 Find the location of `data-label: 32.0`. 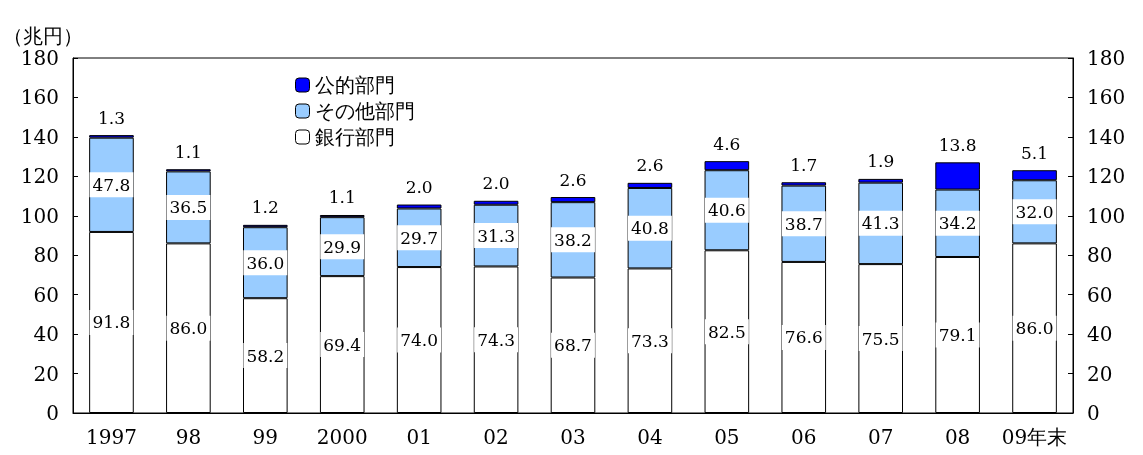

data-label: 32.0 is located at coordinates (1034, 211).